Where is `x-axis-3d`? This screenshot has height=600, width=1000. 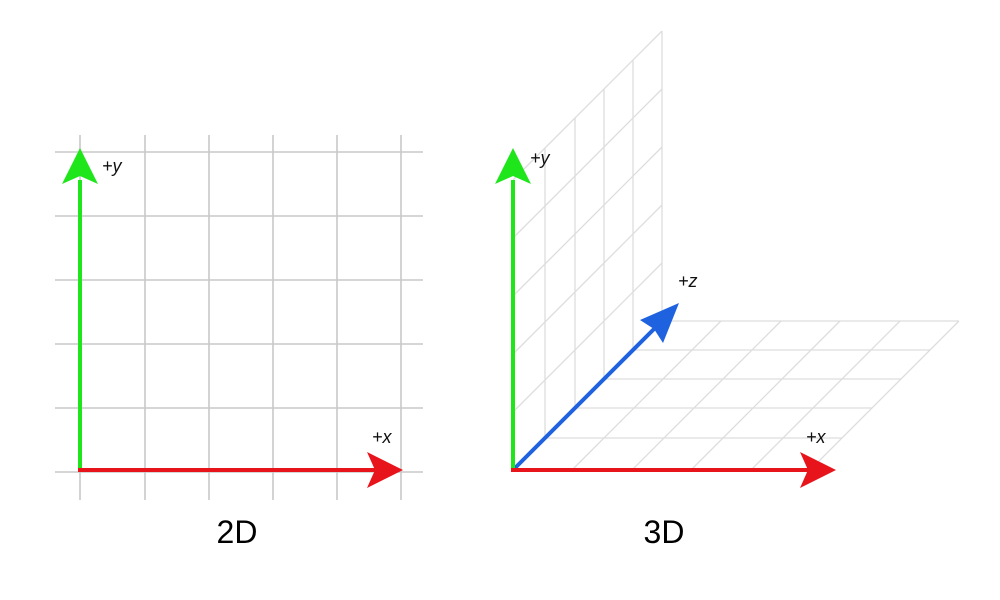
x-axis-3d is located at coordinates (673, 470).